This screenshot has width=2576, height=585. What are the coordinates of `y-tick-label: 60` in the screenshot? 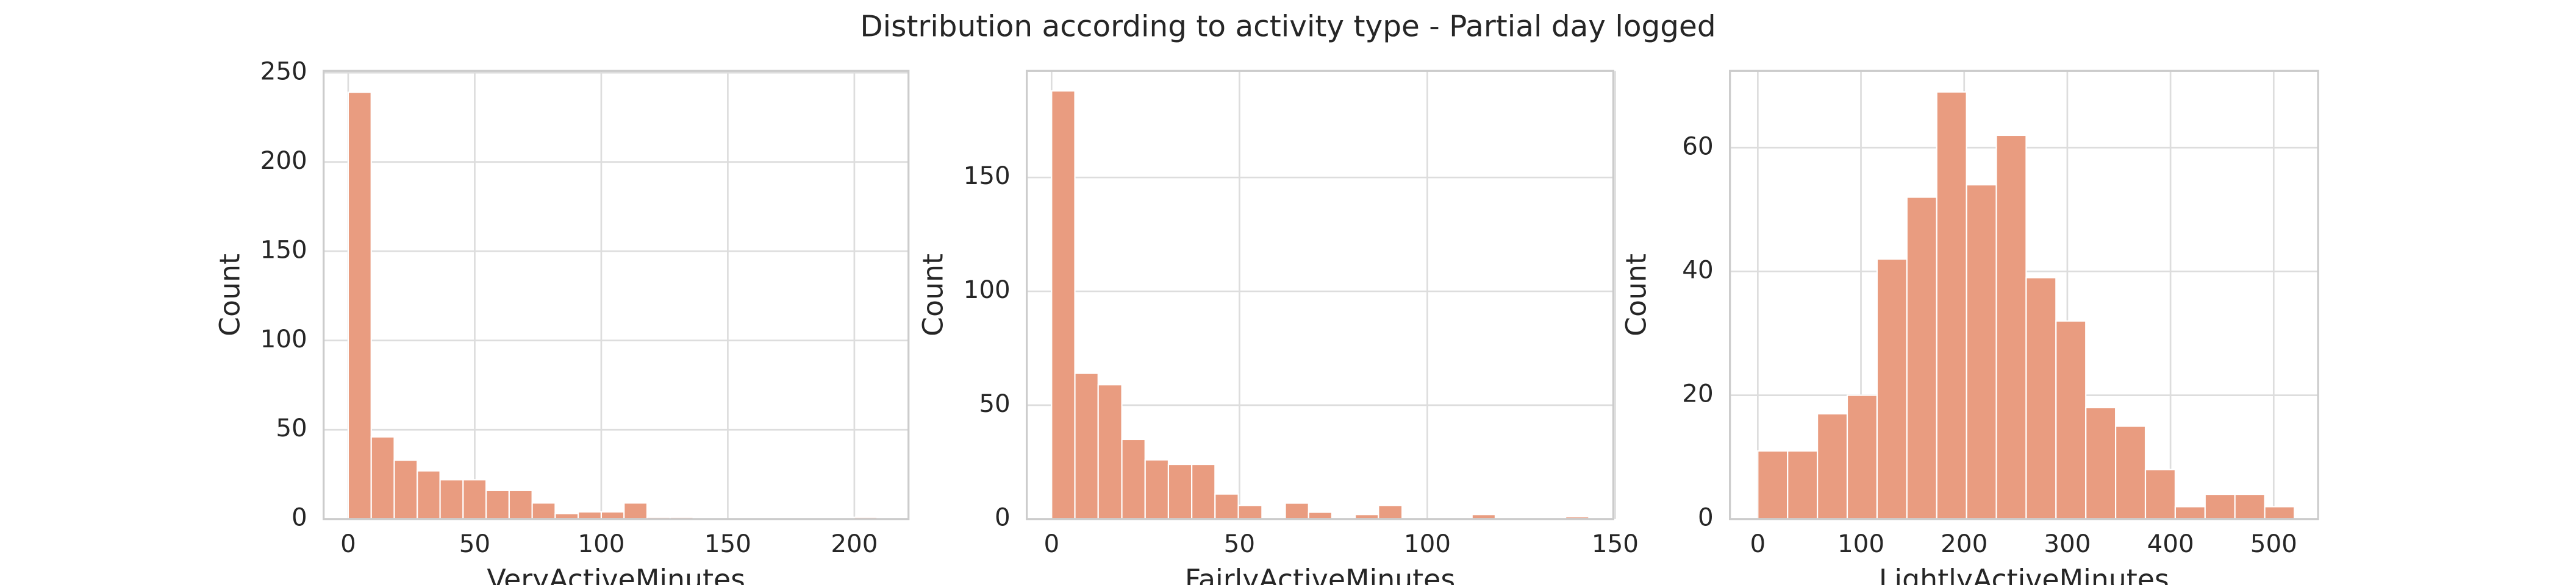 It's located at (1697, 145).